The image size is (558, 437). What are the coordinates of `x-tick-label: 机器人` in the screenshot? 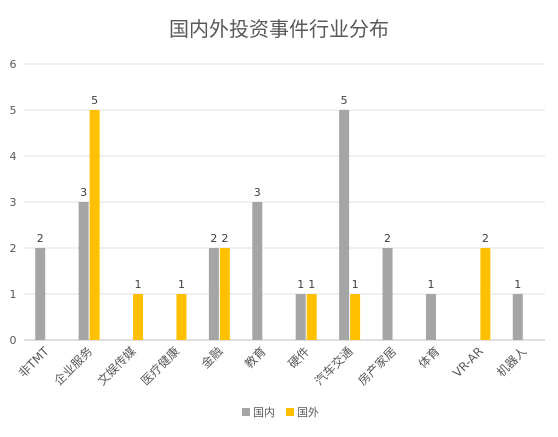 It's located at (511, 361).